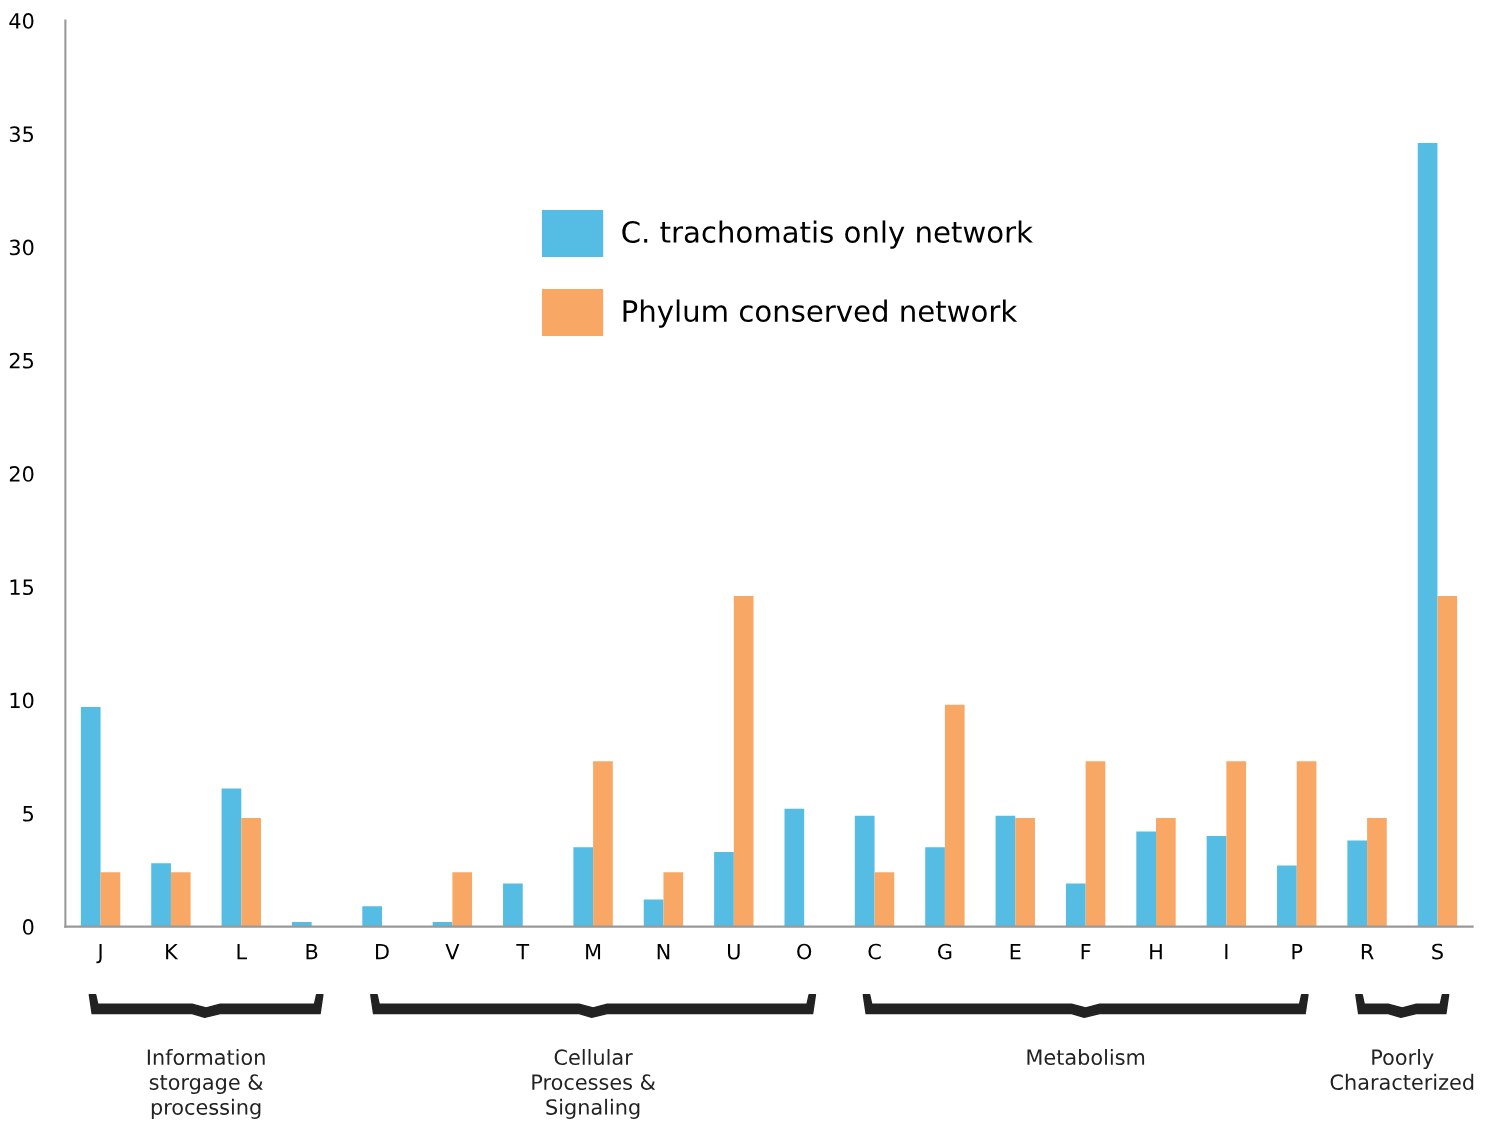 This screenshot has width=1486, height=1144. What do you see at coordinates (28, 814) in the screenshot?
I see `y-tick-label: 5` at bounding box center [28, 814].